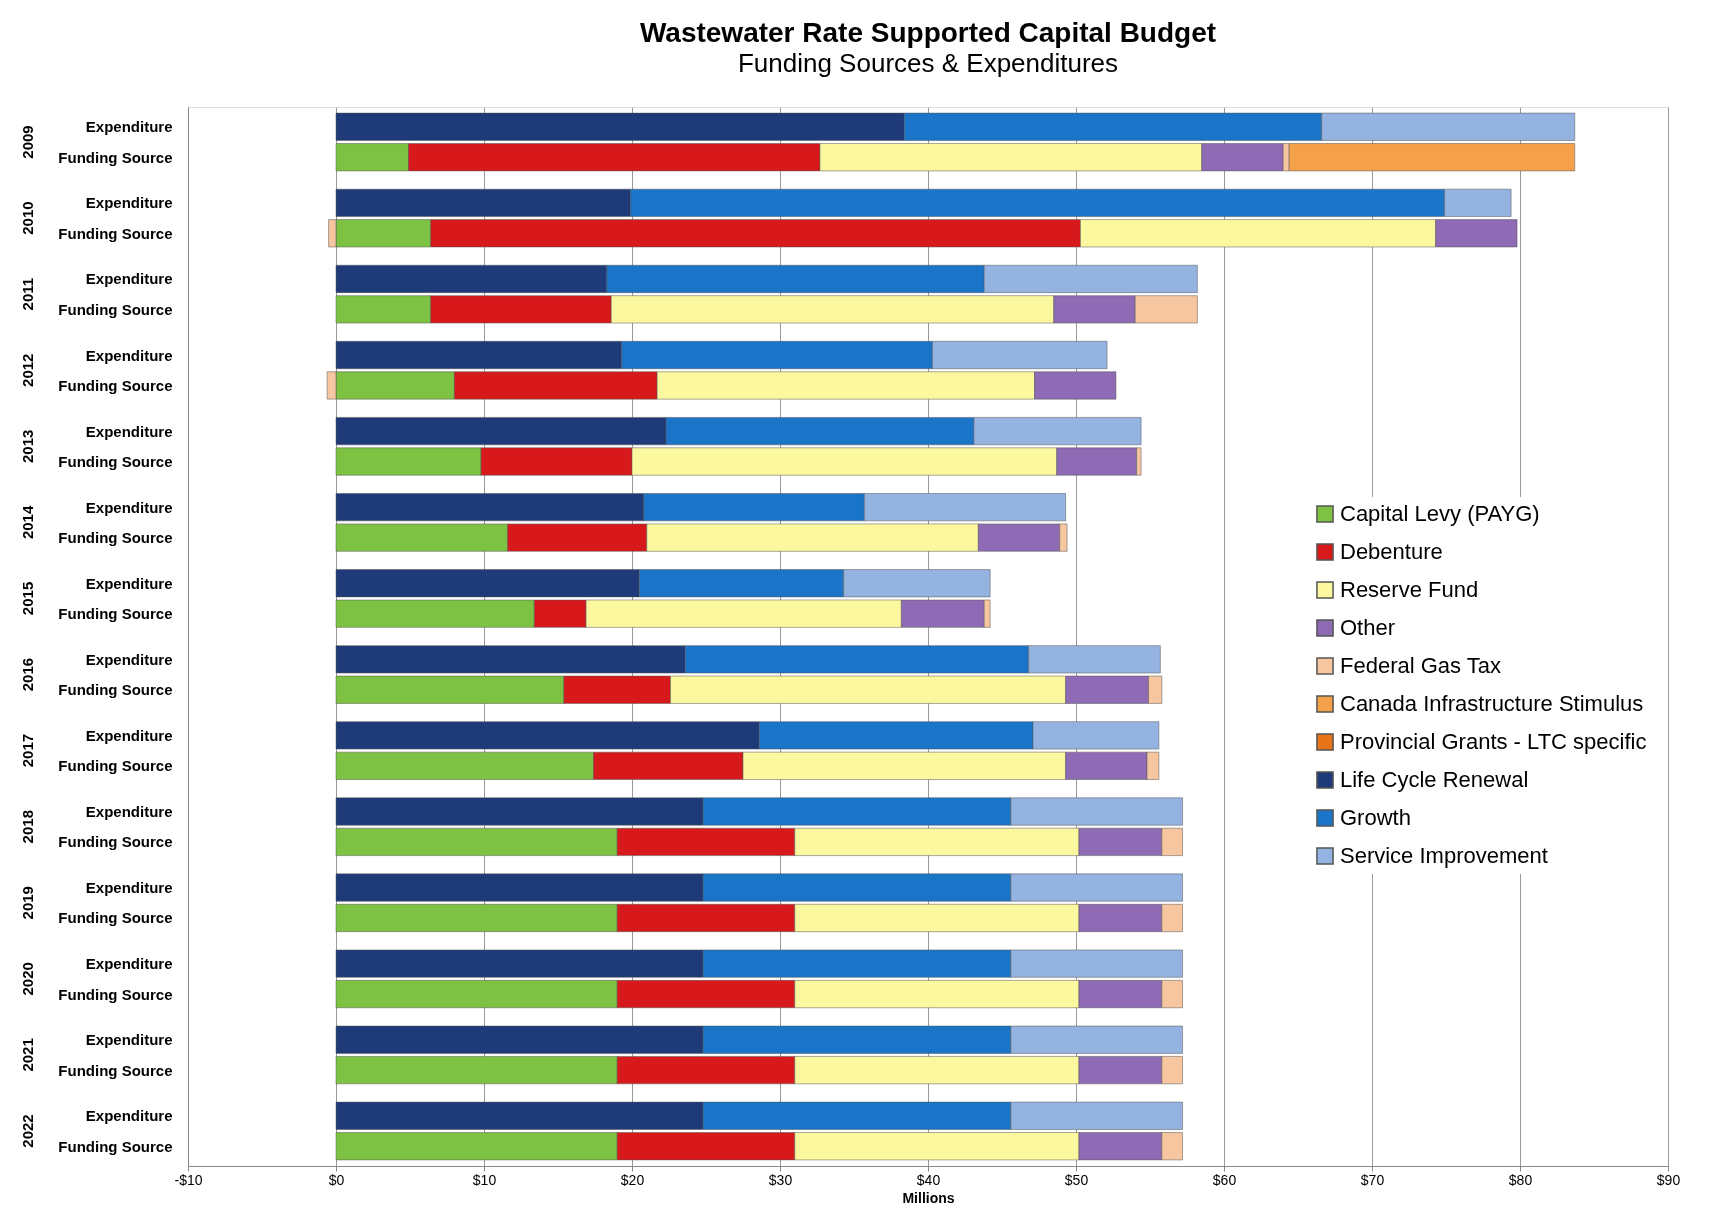  I want to click on text: 2021, so click(27, 1055).